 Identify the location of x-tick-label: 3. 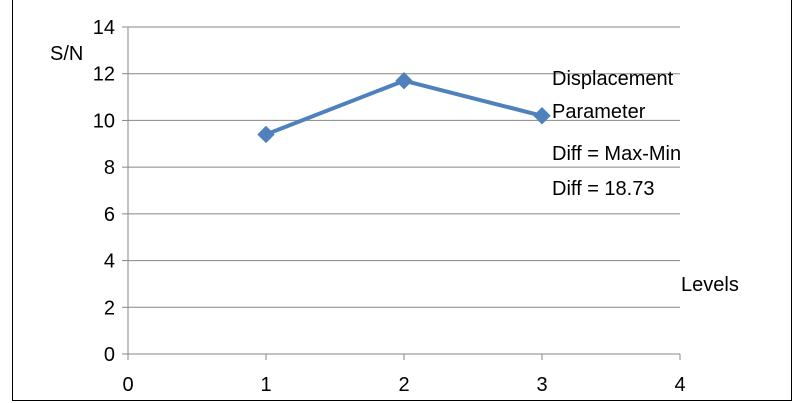
(541, 385).